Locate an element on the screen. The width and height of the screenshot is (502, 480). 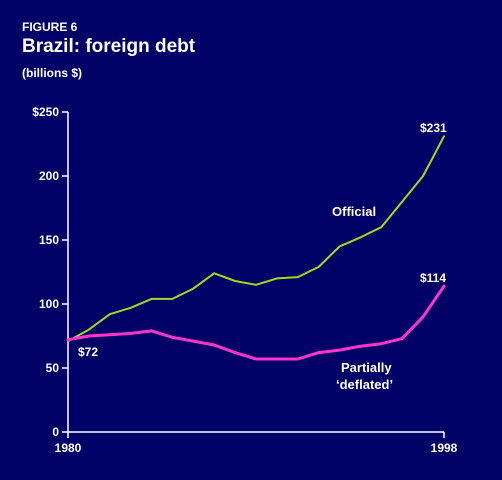
x-tick-label: 1998 is located at coordinates (444, 448).